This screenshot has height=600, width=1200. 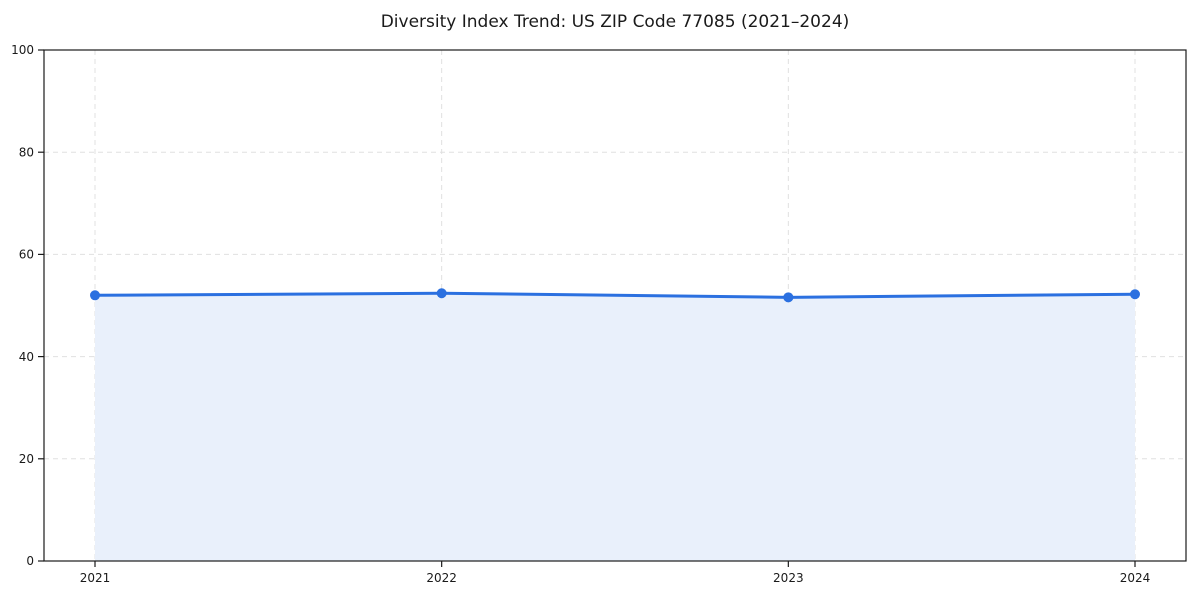 I want to click on y-tick-label-100: 100, so click(x=22, y=50).